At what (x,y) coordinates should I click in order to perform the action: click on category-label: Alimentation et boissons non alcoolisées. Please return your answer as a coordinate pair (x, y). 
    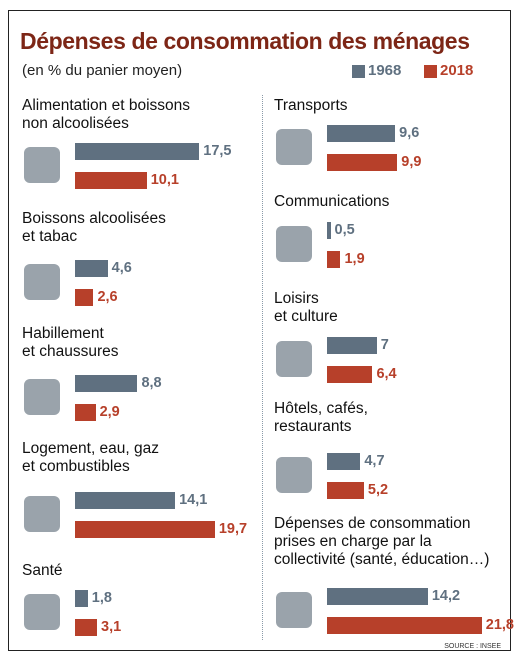
    Looking at the image, I should click on (106, 114).